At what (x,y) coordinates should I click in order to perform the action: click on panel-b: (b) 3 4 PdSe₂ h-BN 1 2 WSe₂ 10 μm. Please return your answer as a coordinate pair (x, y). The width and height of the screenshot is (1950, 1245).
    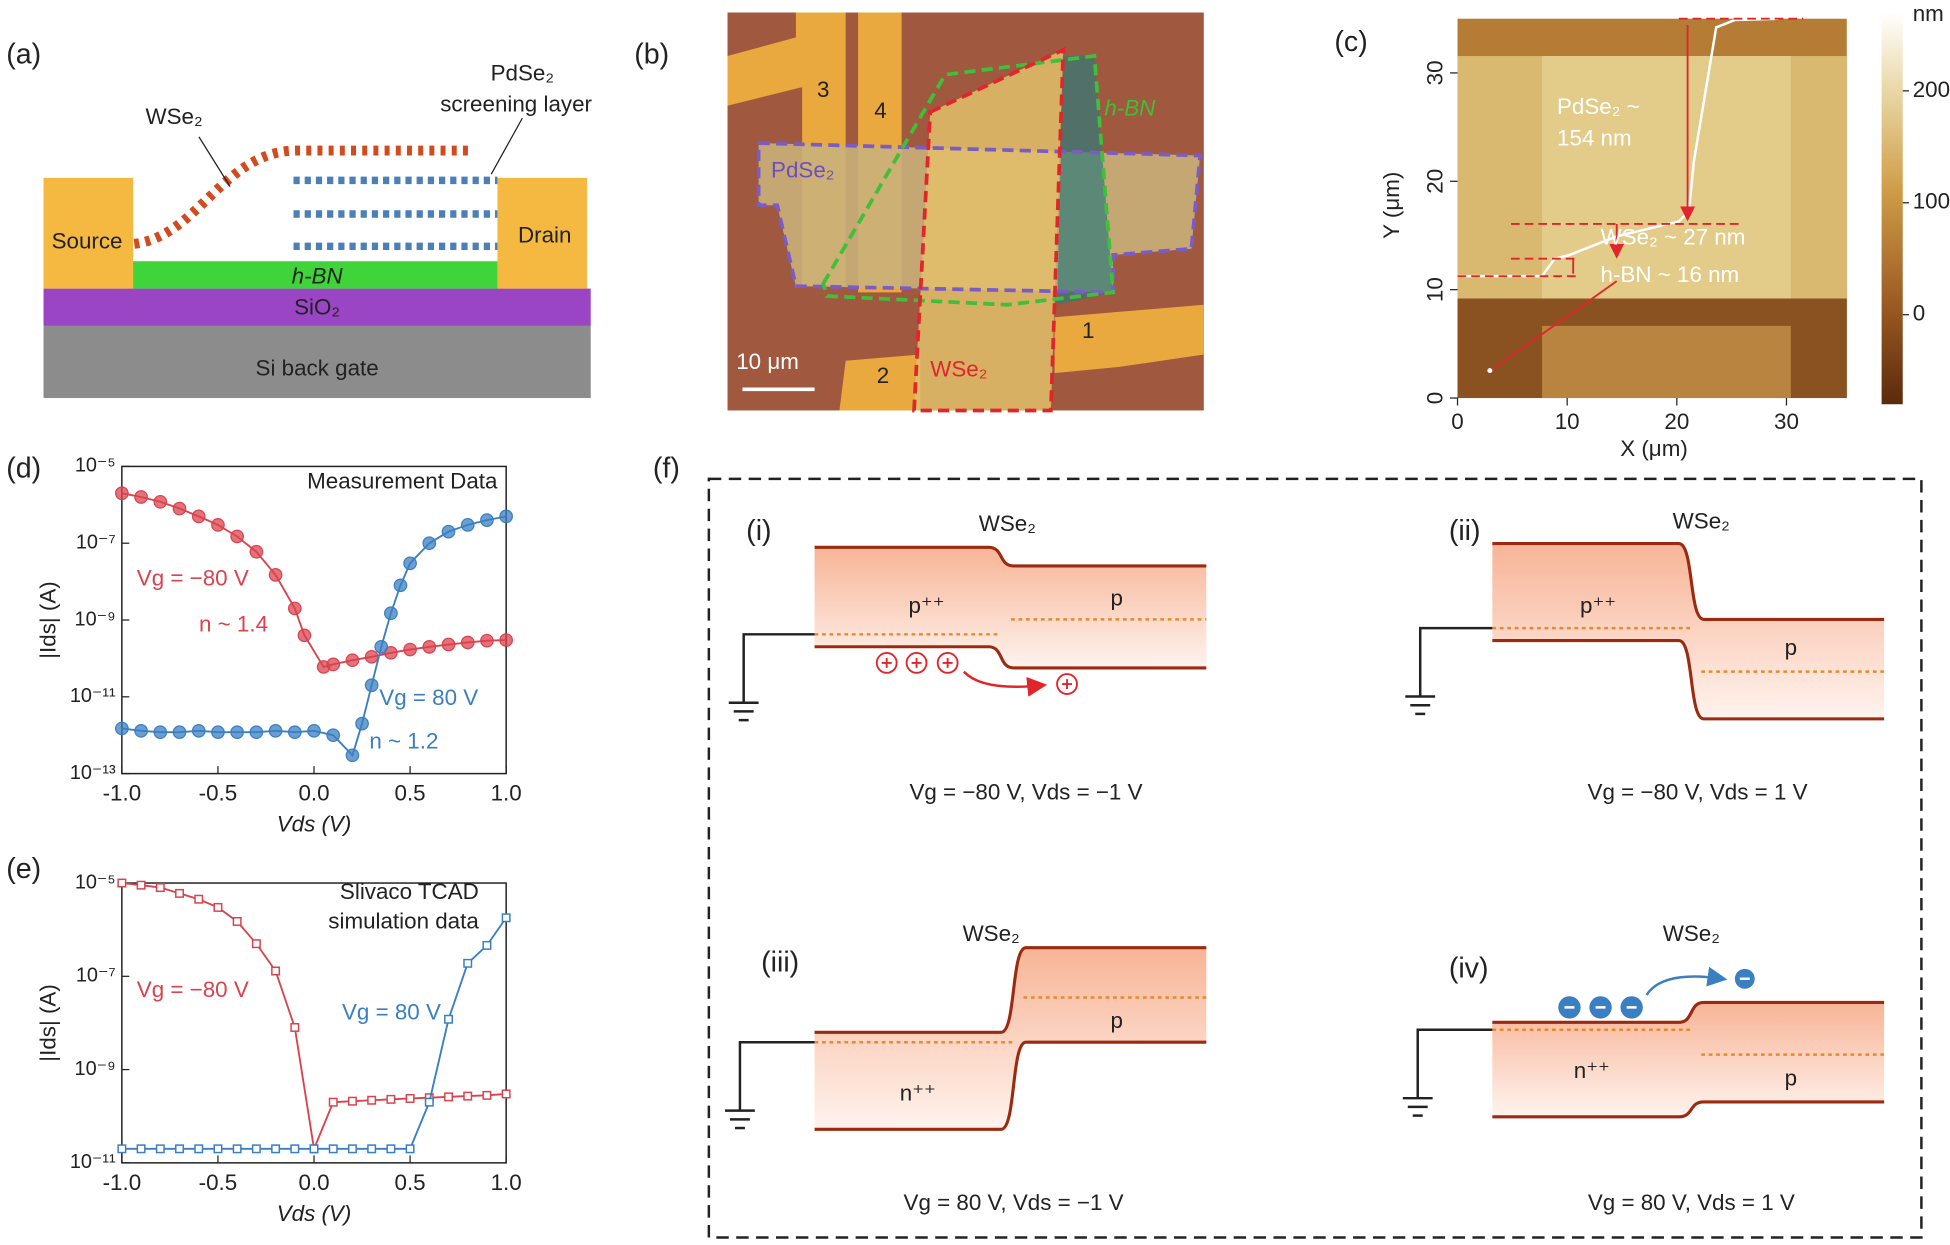
    Looking at the image, I should click on (919, 212).